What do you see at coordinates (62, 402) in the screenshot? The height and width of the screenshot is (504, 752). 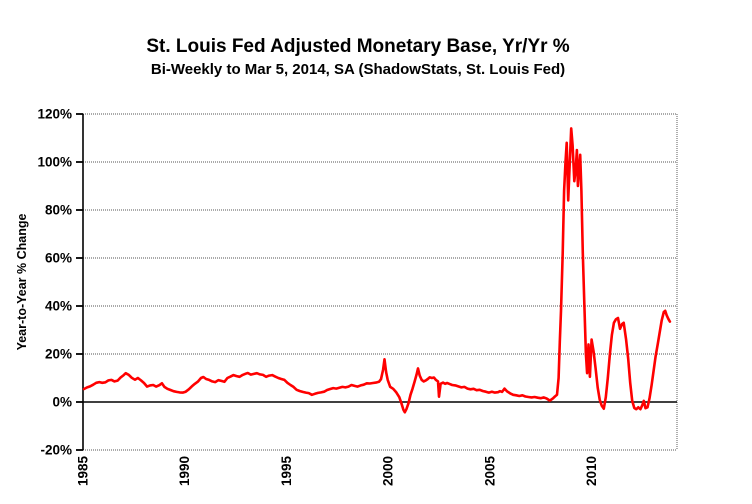 I see `y-tick-label: 0%` at bounding box center [62, 402].